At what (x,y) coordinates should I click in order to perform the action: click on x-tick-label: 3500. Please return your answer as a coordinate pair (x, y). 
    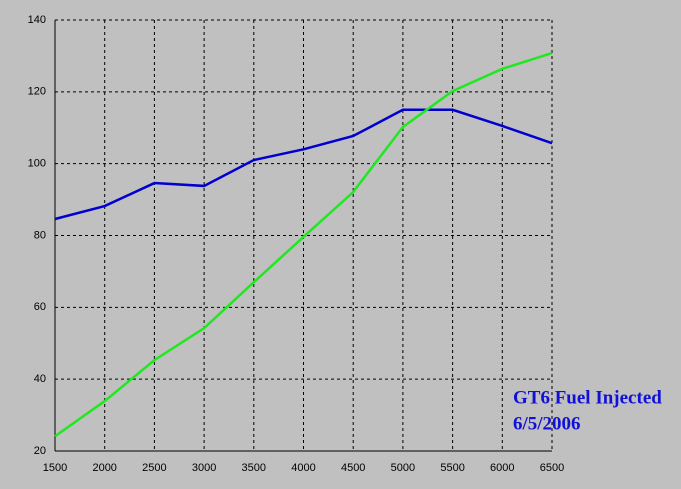
    Looking at the image, I should click on (254, 468).